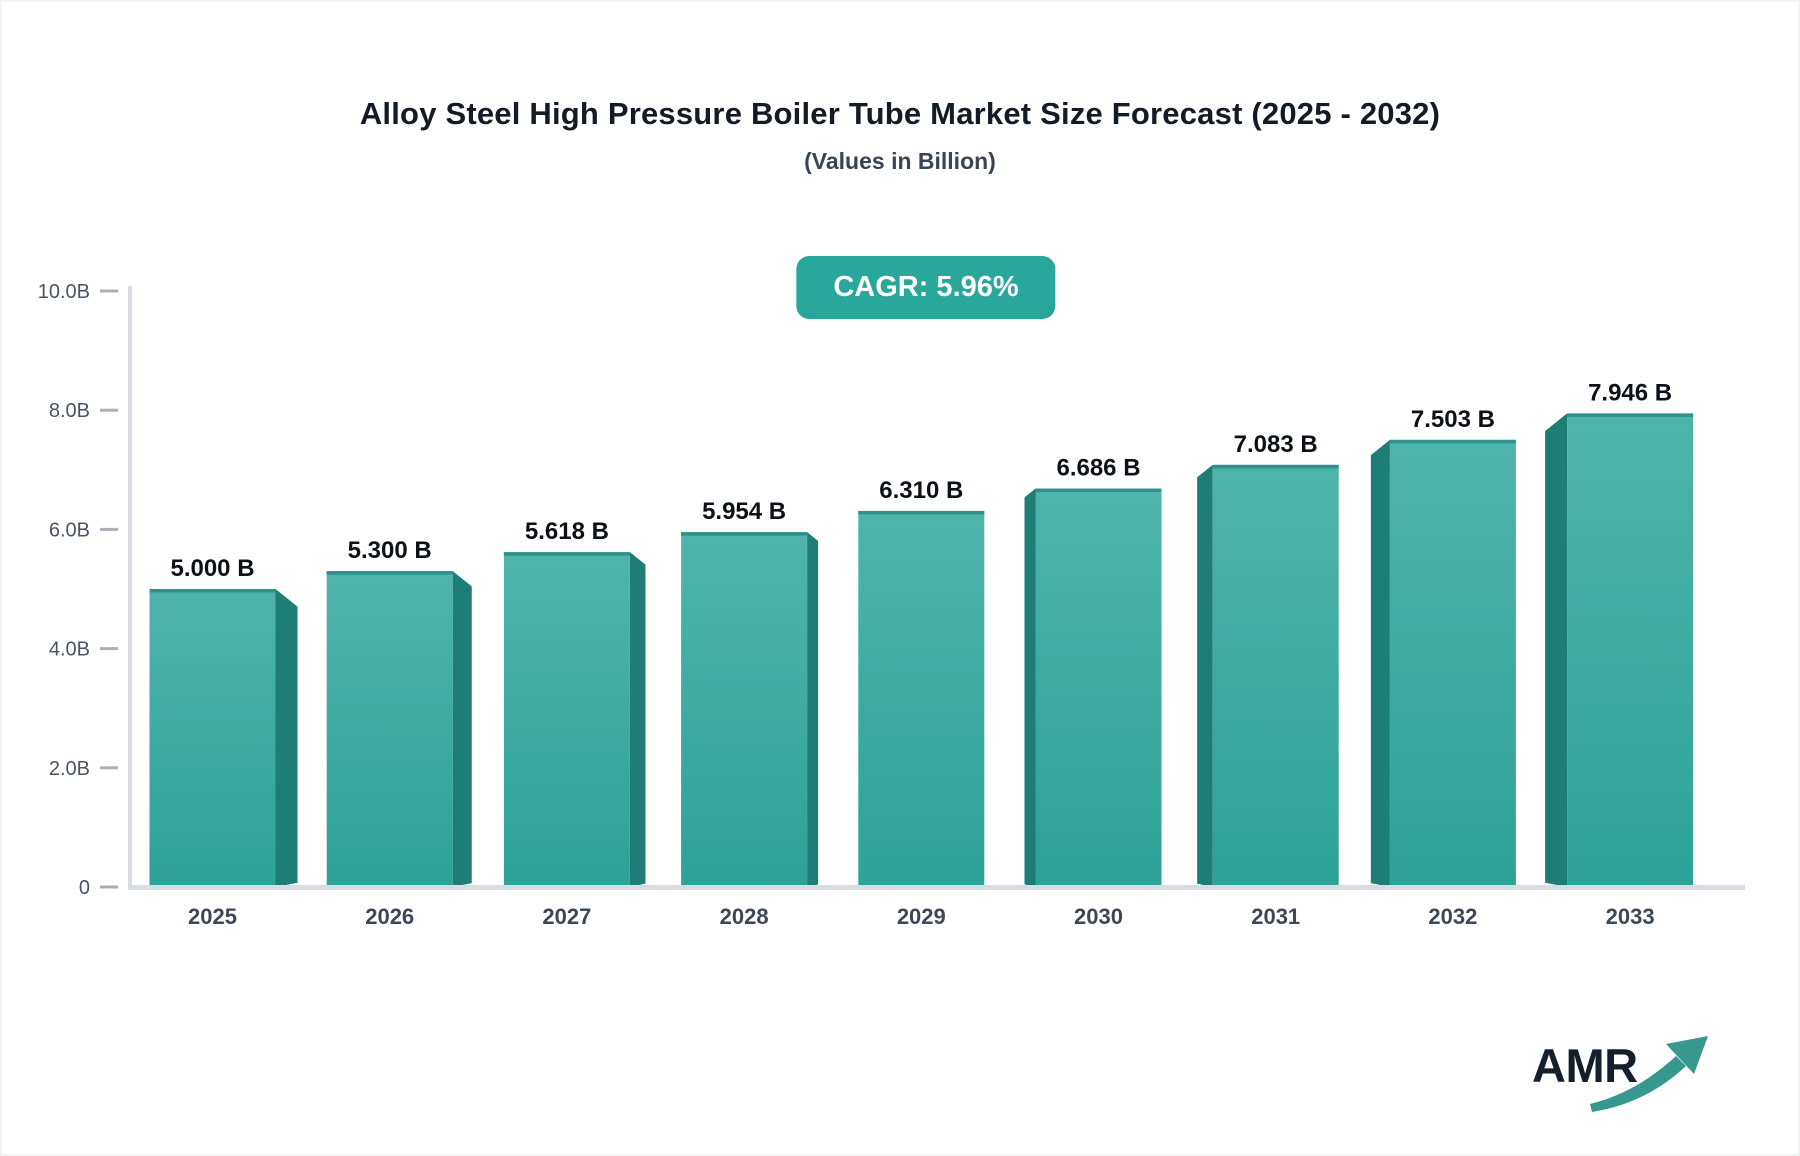 This screenshot has height=1156, width=1800. I want to click on bar-2030, so click(1098, 687).